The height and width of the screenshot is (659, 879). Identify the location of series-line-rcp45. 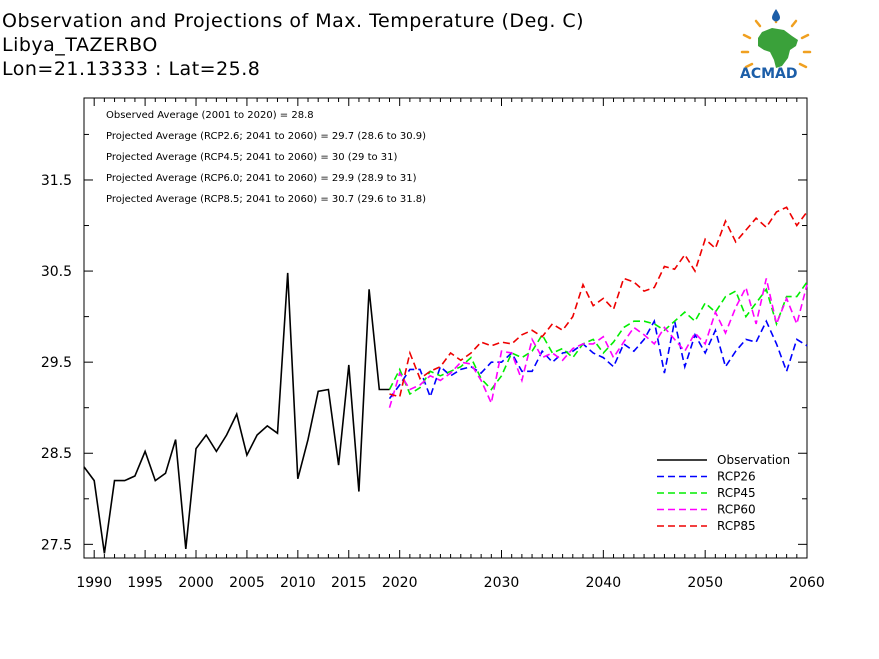
(598, 338).